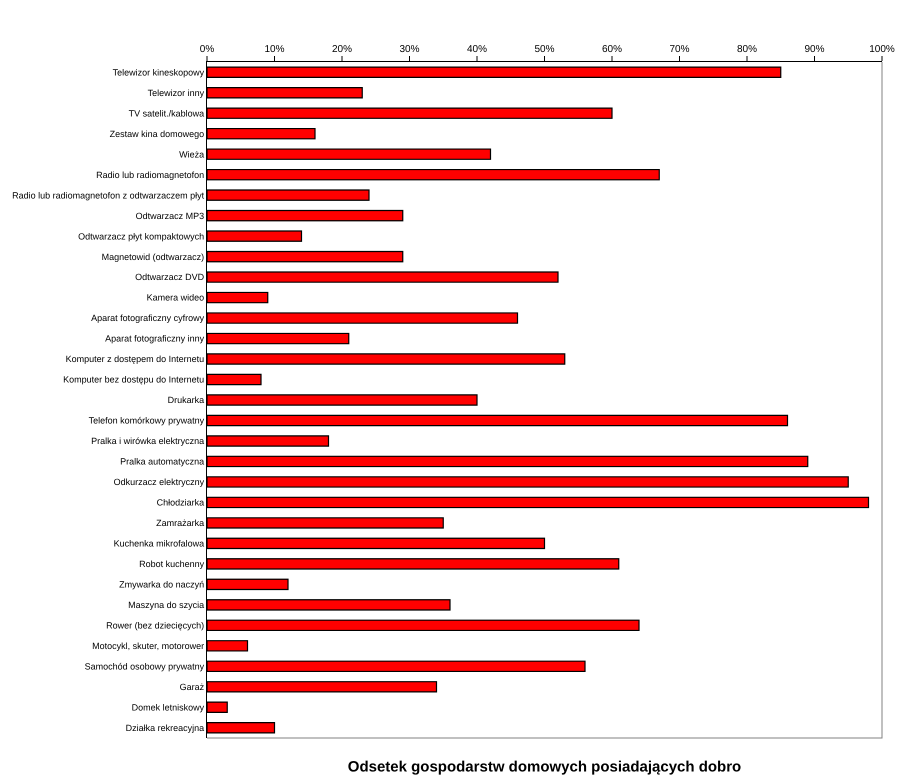 This screenshot has height=783, width=907. I want to click on y-tick-label: Pralka i wirówka elektryczna, so click(147, 441).